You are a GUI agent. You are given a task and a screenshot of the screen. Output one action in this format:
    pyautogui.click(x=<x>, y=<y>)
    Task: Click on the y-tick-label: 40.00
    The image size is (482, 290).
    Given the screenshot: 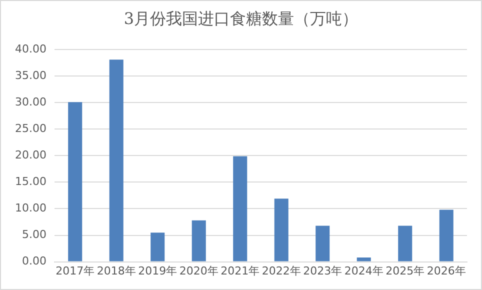 What is the action you would take?
    pyautogui.click(x=30, y=49)
    